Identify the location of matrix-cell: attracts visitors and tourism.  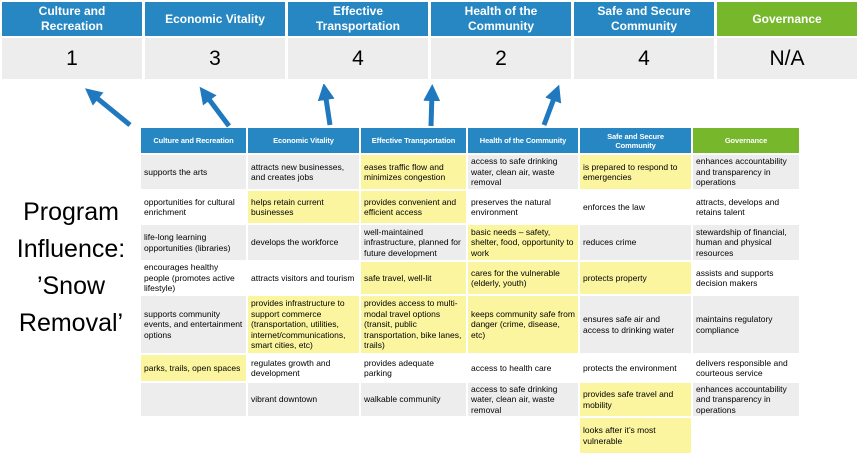
(303, 278).